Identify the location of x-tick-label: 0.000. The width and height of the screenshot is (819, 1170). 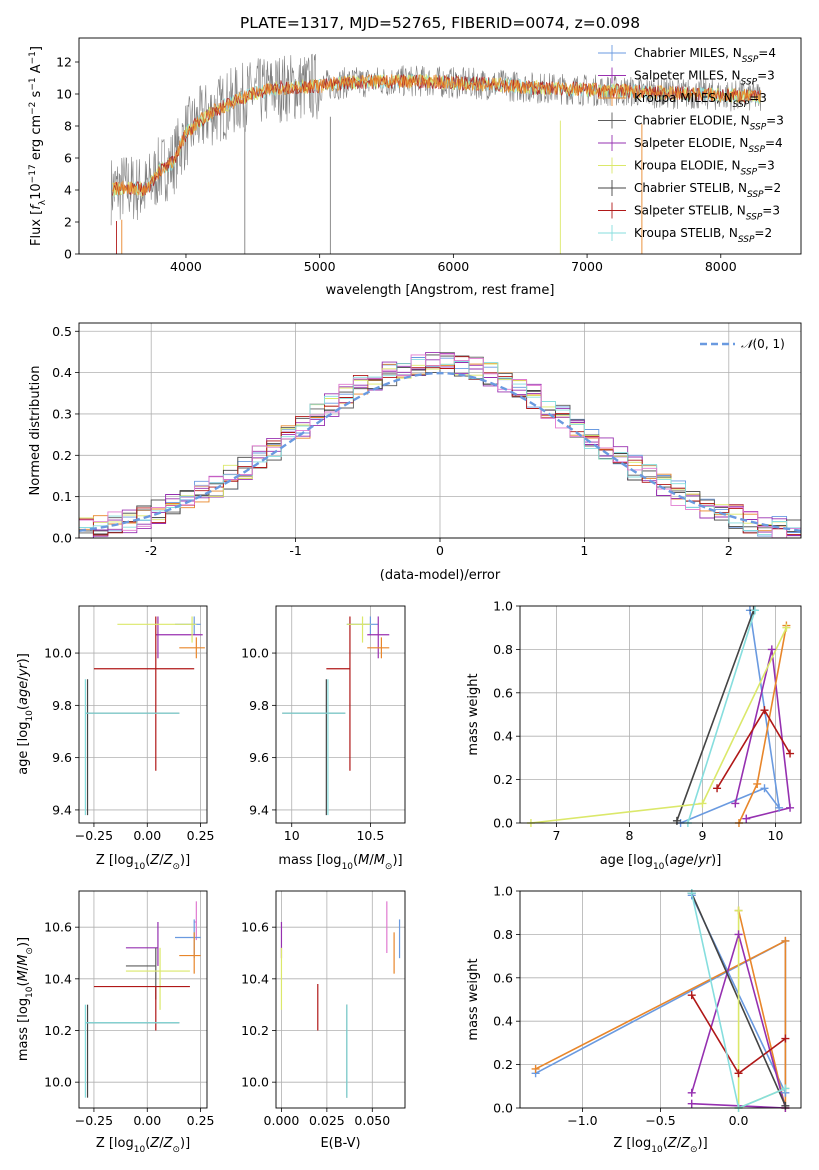
(282, 1120).